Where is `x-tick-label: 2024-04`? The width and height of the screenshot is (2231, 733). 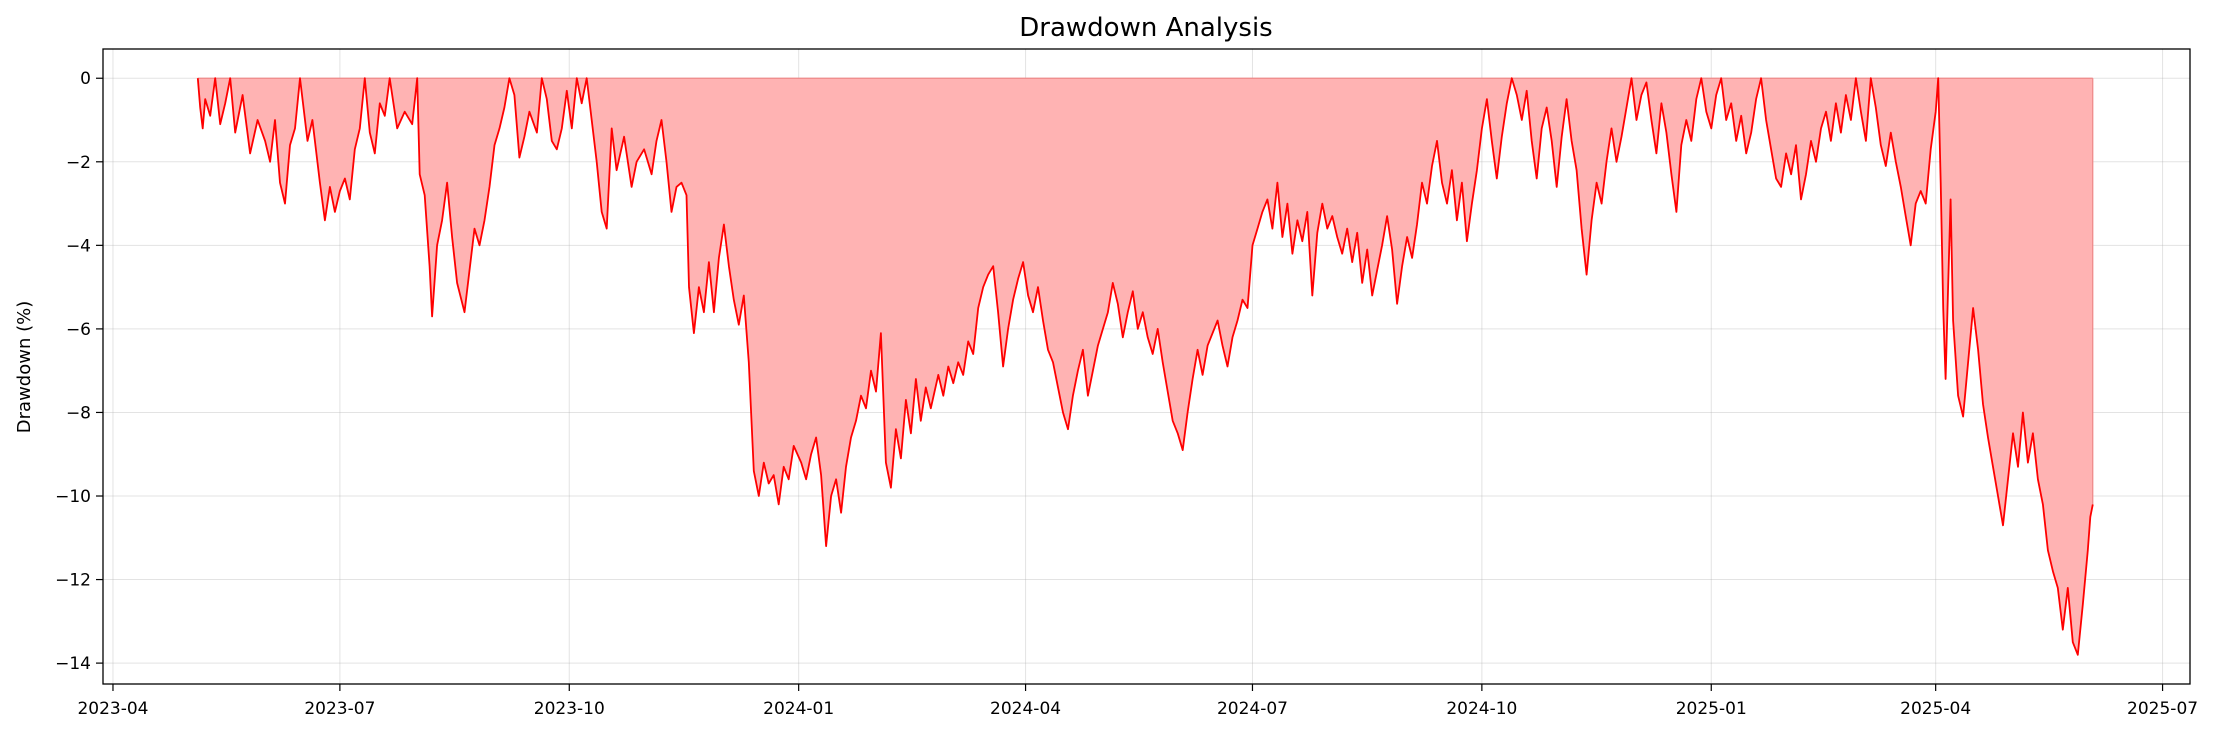 x-tick-label: 2024-04 is located at coordinates (1025, 709).